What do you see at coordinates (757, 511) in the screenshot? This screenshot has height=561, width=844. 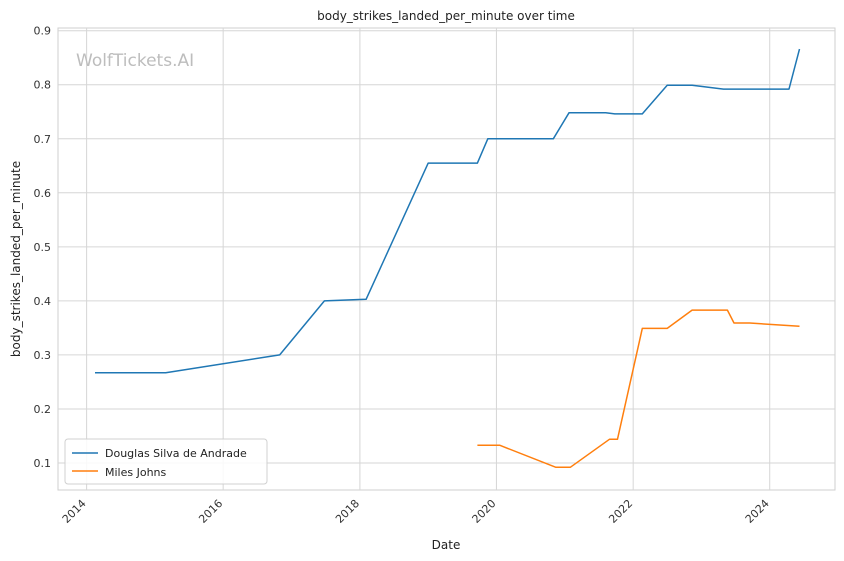 I see `x-tick-label: 2024` at bounding box center [757, 511].